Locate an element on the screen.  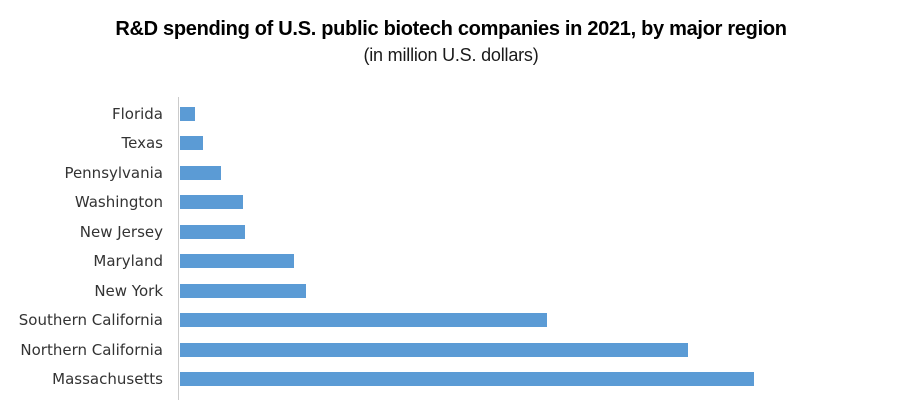
category-label: New York is located at coordinates (128, 290).